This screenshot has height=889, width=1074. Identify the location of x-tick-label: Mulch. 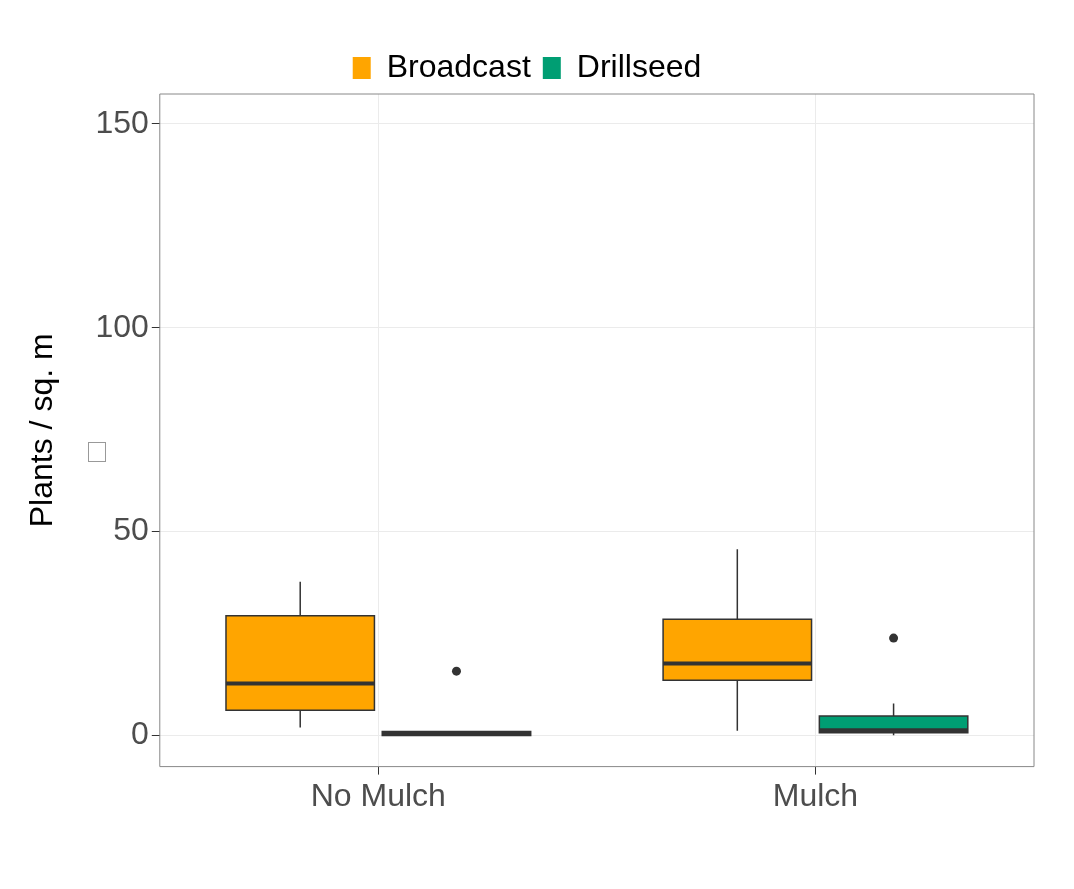
(815, 794).